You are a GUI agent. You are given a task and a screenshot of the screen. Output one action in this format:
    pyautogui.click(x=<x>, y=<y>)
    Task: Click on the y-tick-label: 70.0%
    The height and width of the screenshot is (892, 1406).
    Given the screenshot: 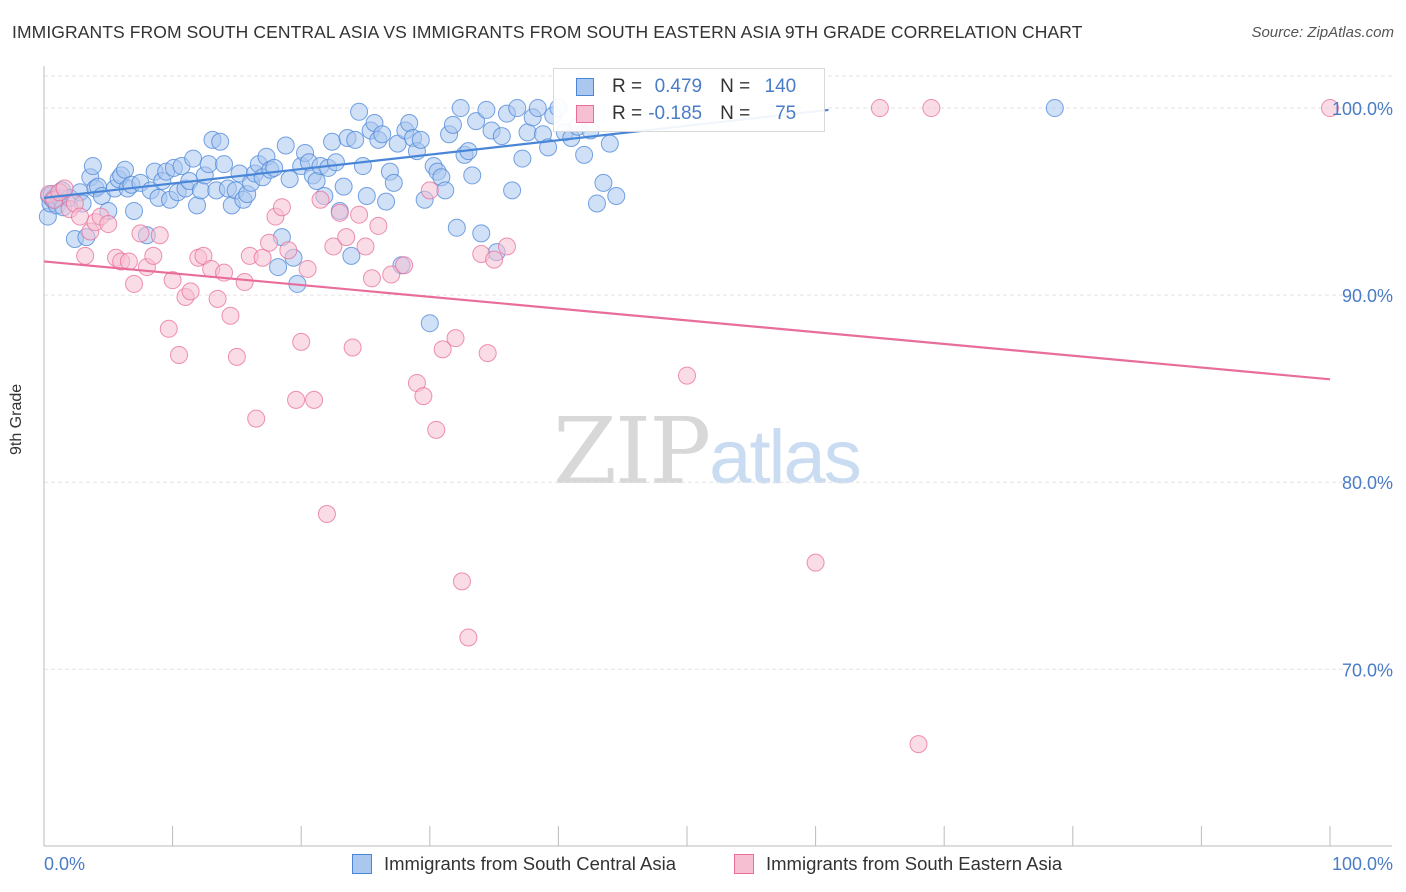 What is the action you would take?
    pyautogui.click(x=1367, y=670)
    